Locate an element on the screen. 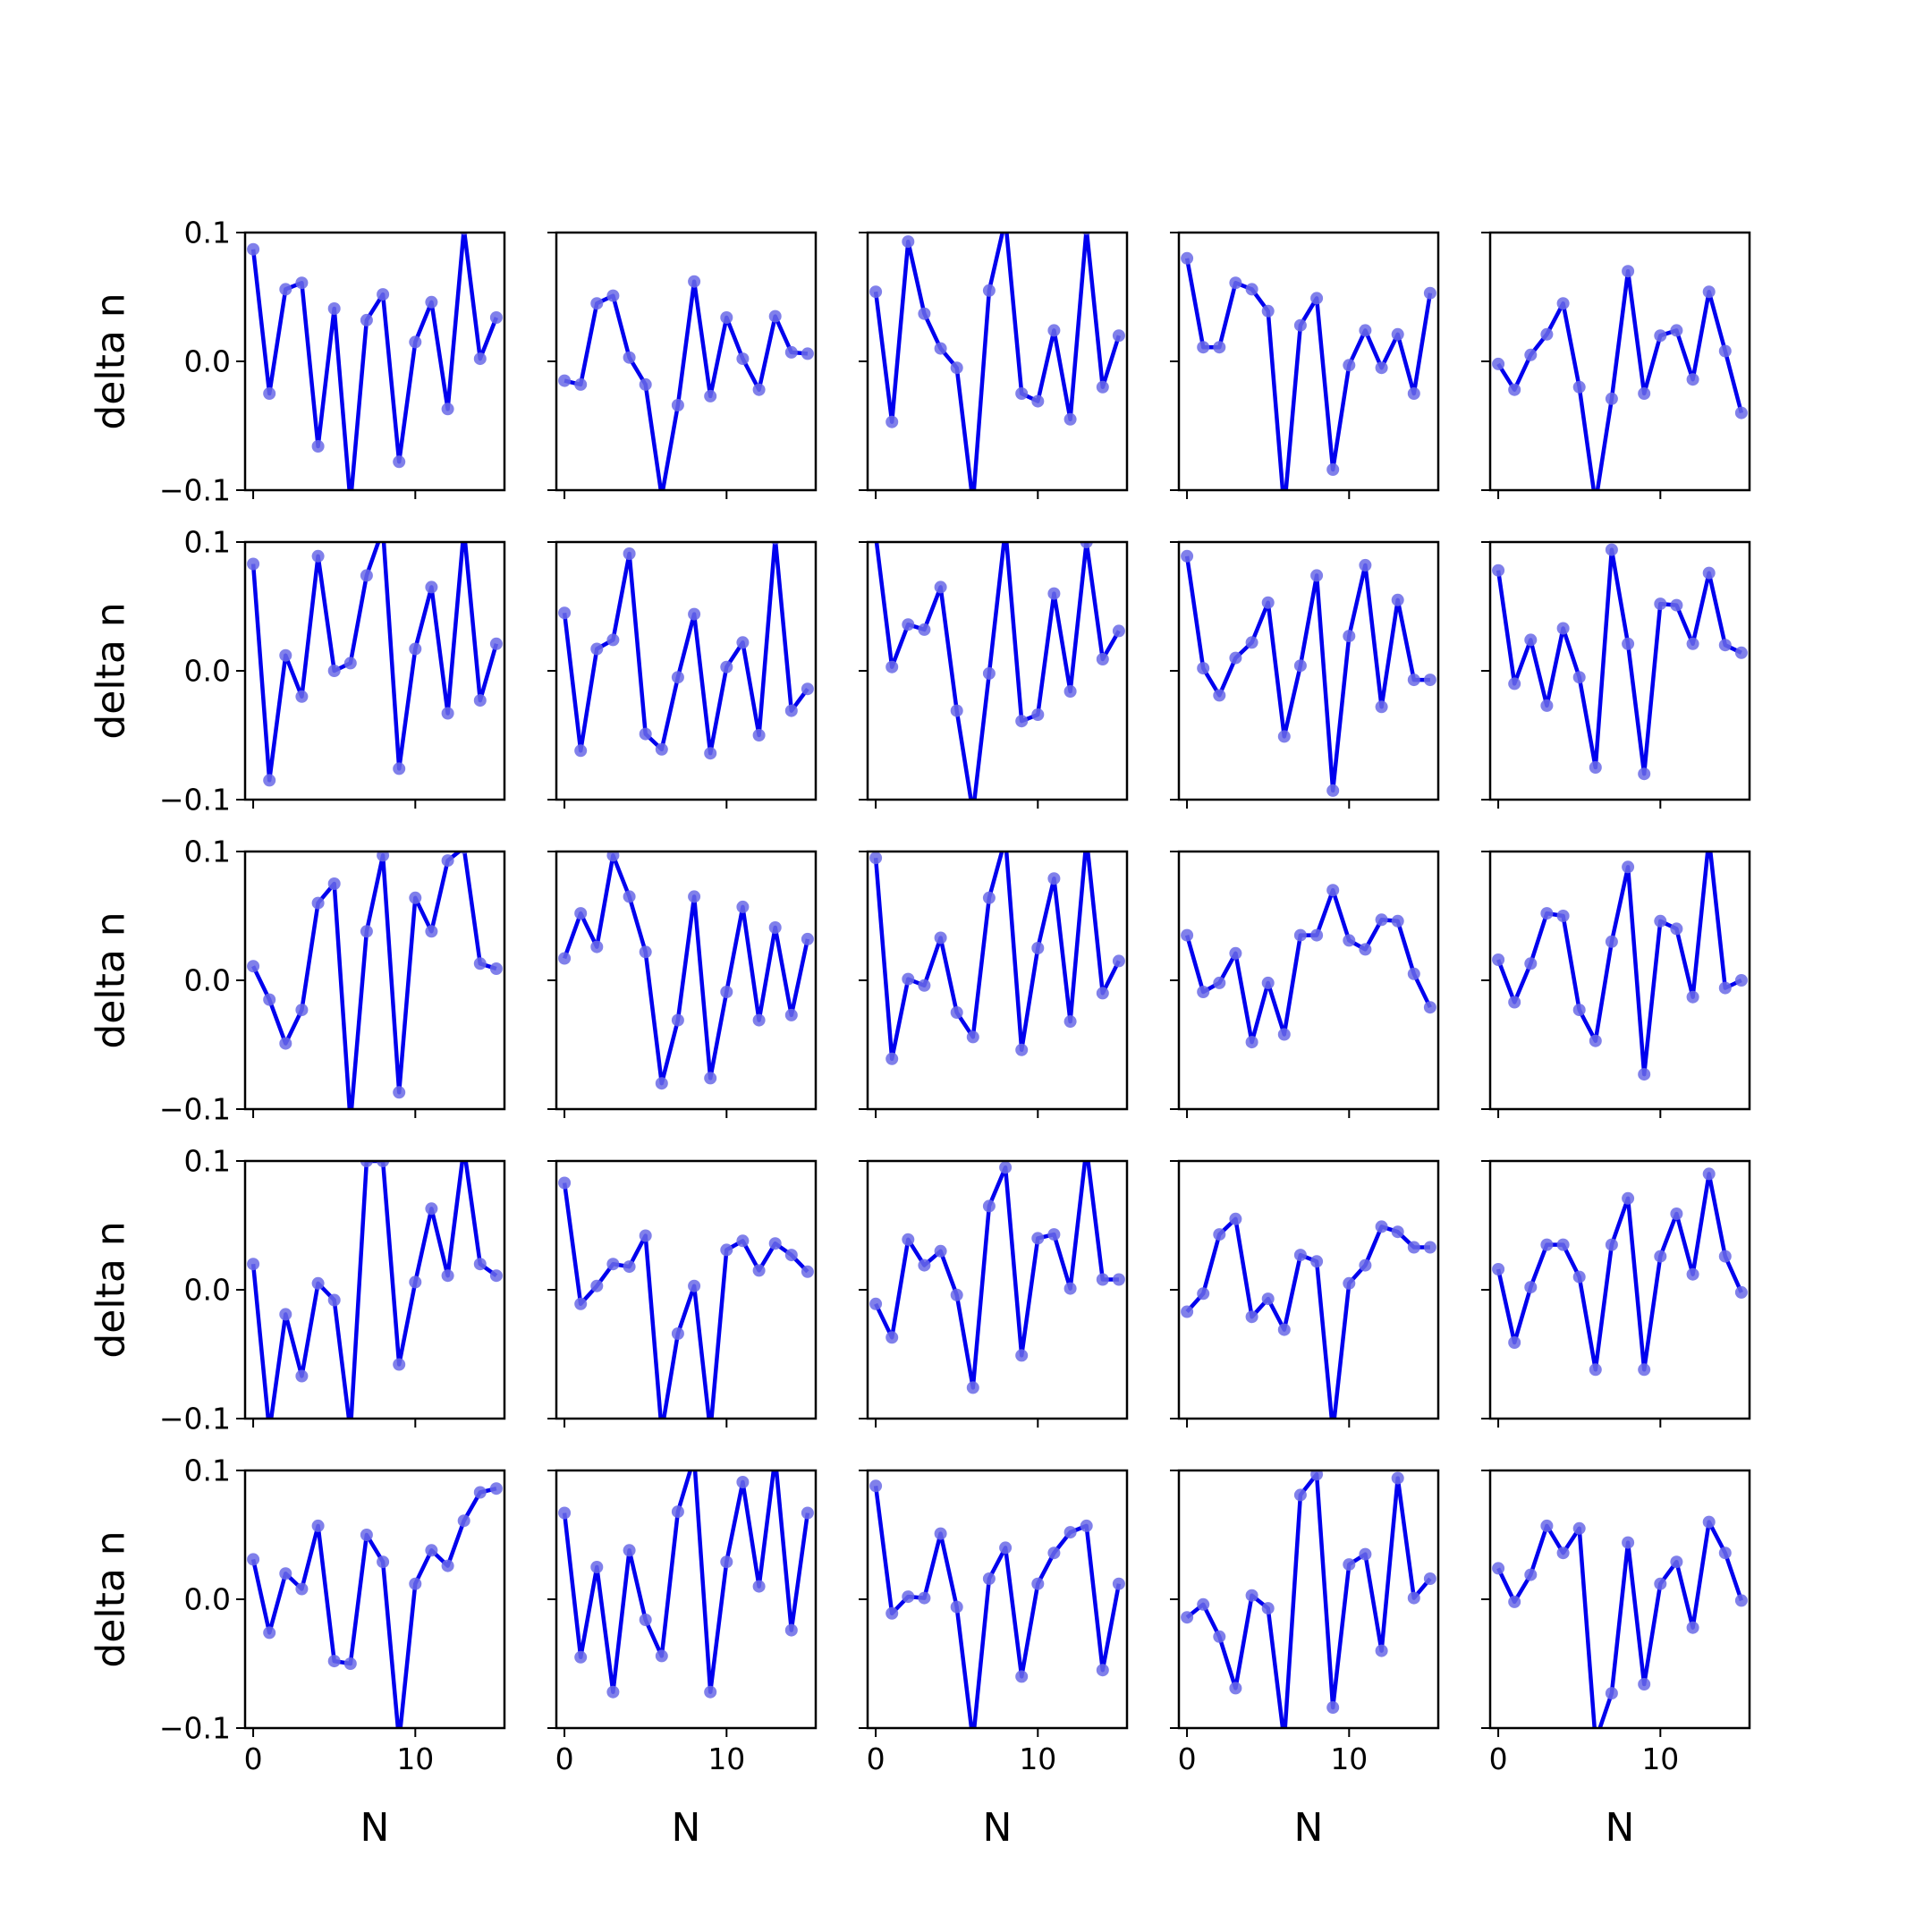  panel-r2-c4 is located at coordinates (1305, 674).